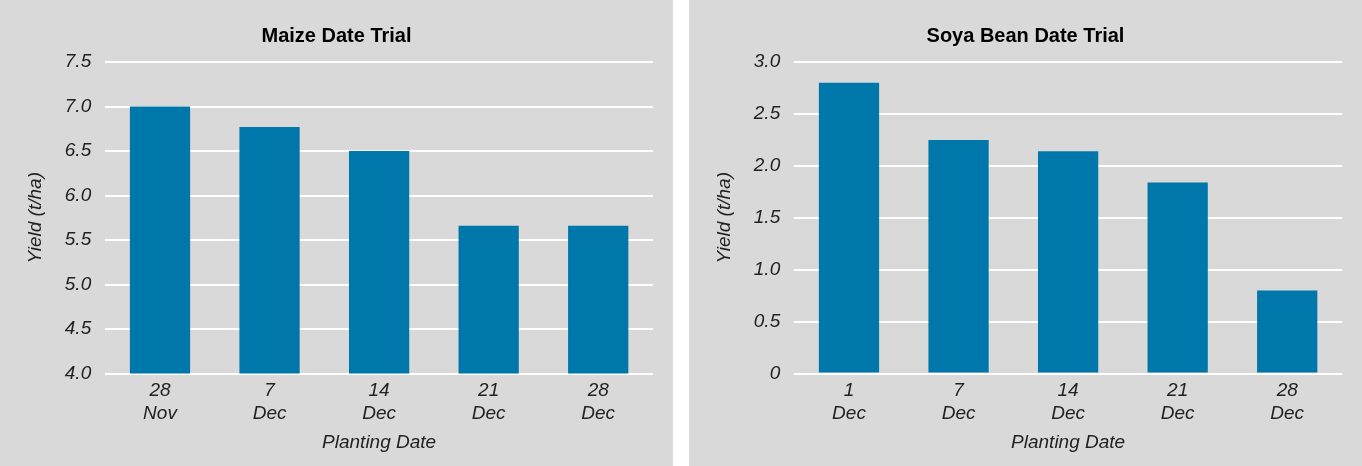 The height and width of the screenshot is (466, 1362). What do you see at coordinates (767, 320) in the screenshot?
I see `y-tick-label: 0.5` at bounding box center [767, 320].